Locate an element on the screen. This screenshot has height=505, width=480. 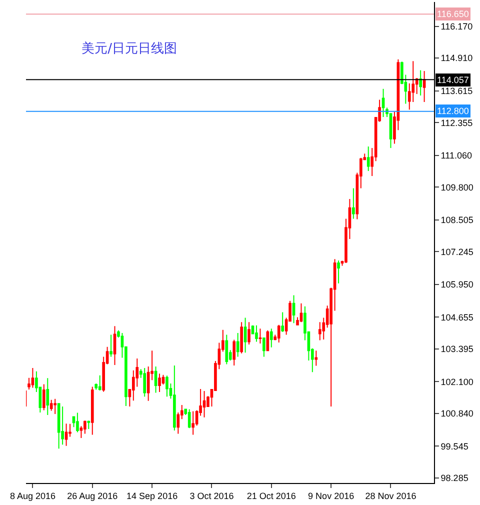
x-tick-label: 3 Oct 2016 is located at coordinates (212, 495).